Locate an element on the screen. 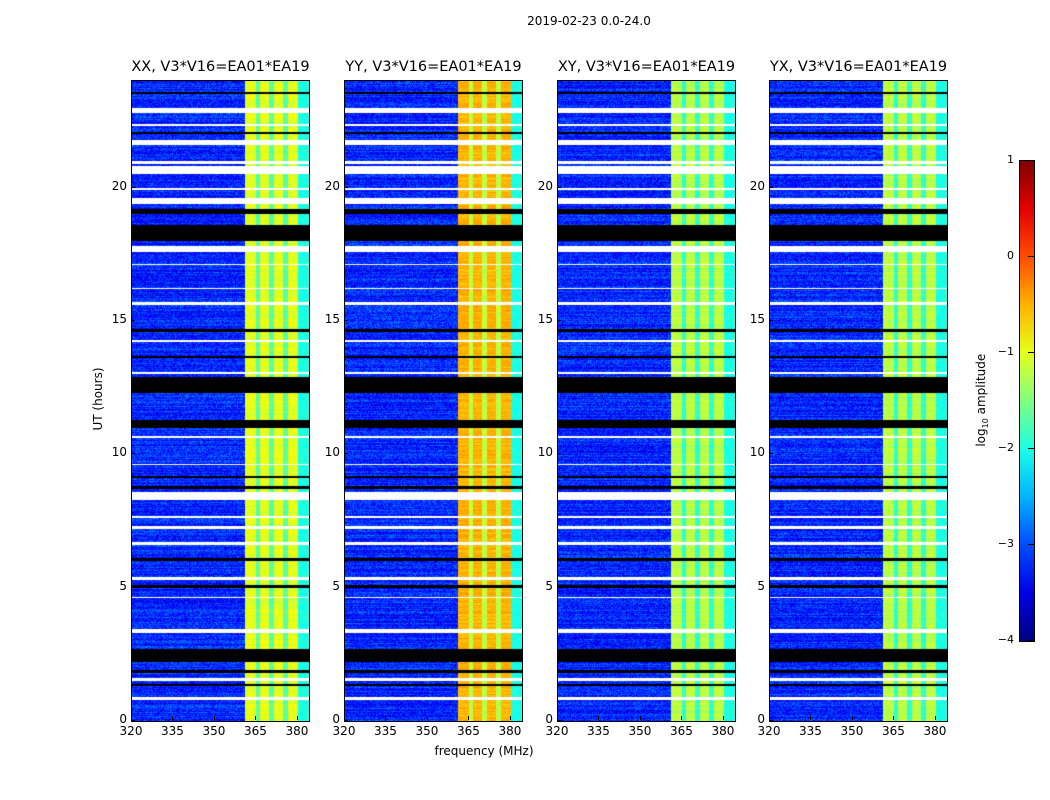 This screenshot has height=800, width=1050. colorbar-tick-label: −1 is located at coordinates (1005, 351).